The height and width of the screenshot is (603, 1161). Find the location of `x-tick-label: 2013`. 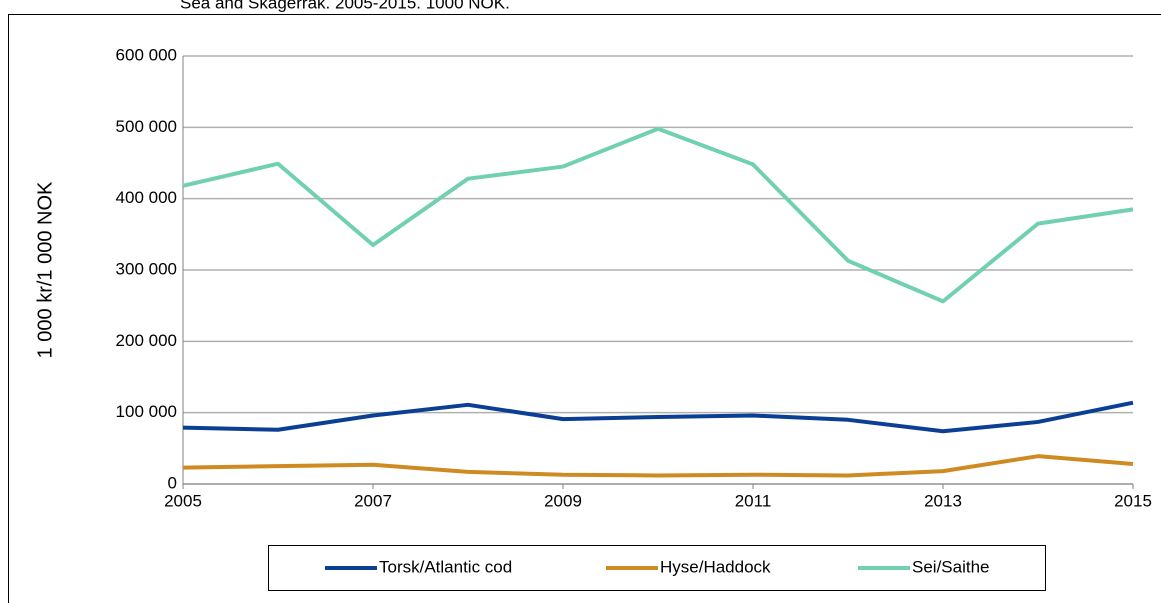

x-tick-label: 2013 is located at coordinates (943, 500).